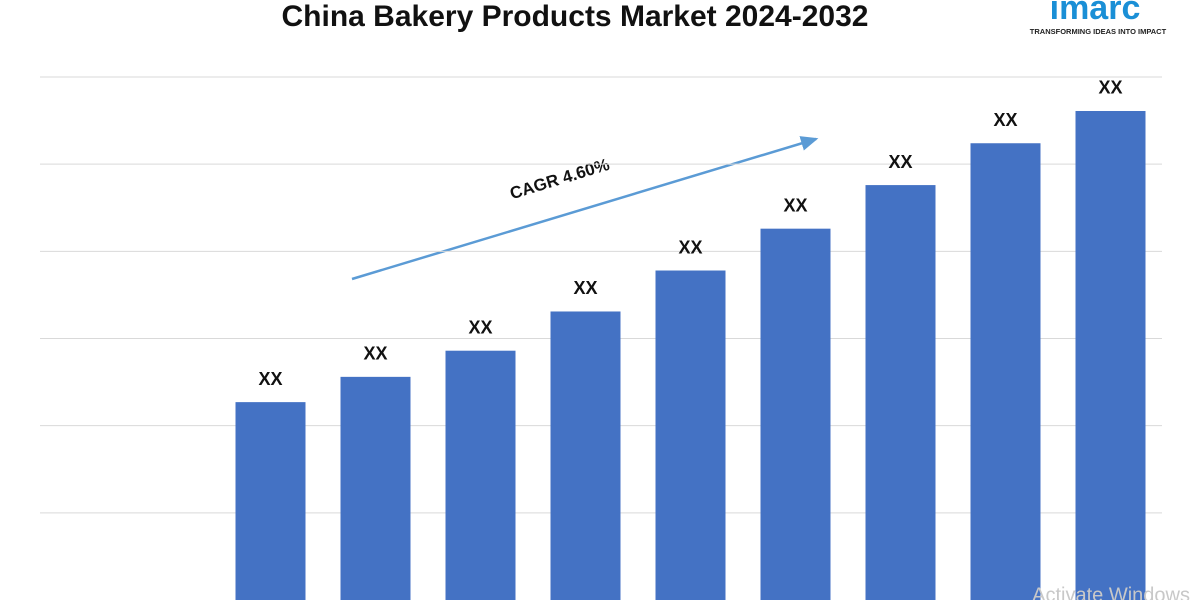  Describe the element at coordinates (560, 179) in the screenshot. I see `cagr-annotation: CAGR 4.60%` at that location.